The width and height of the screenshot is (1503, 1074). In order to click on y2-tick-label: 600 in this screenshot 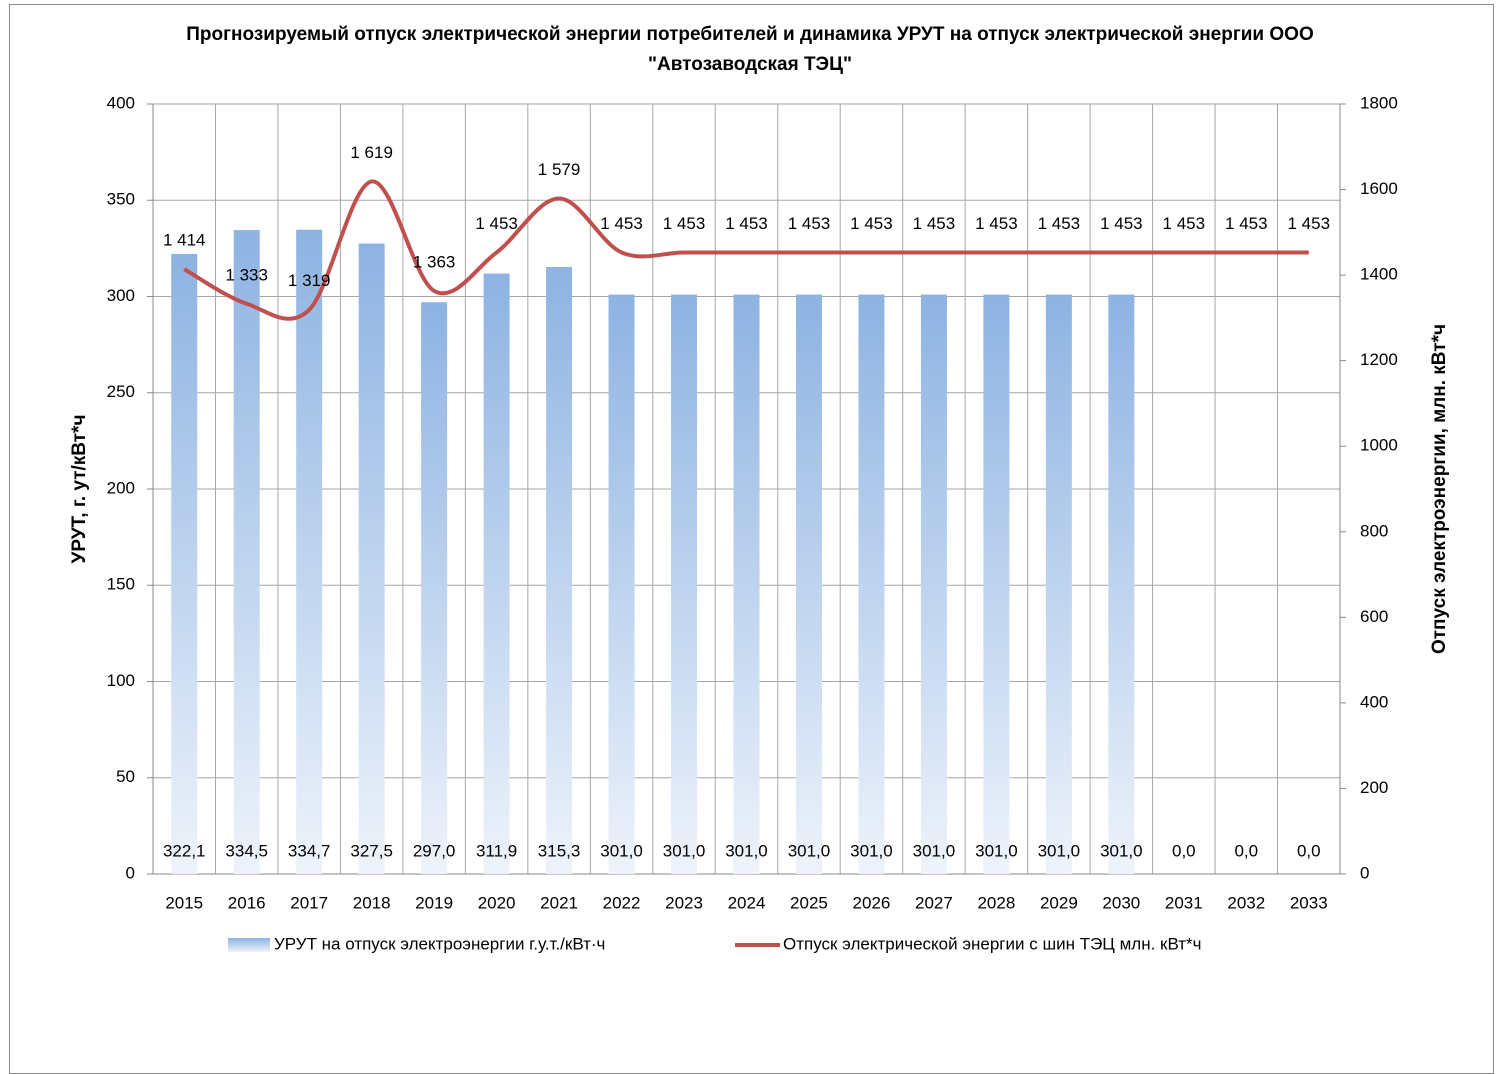, I will do `click(1374, 616)`.